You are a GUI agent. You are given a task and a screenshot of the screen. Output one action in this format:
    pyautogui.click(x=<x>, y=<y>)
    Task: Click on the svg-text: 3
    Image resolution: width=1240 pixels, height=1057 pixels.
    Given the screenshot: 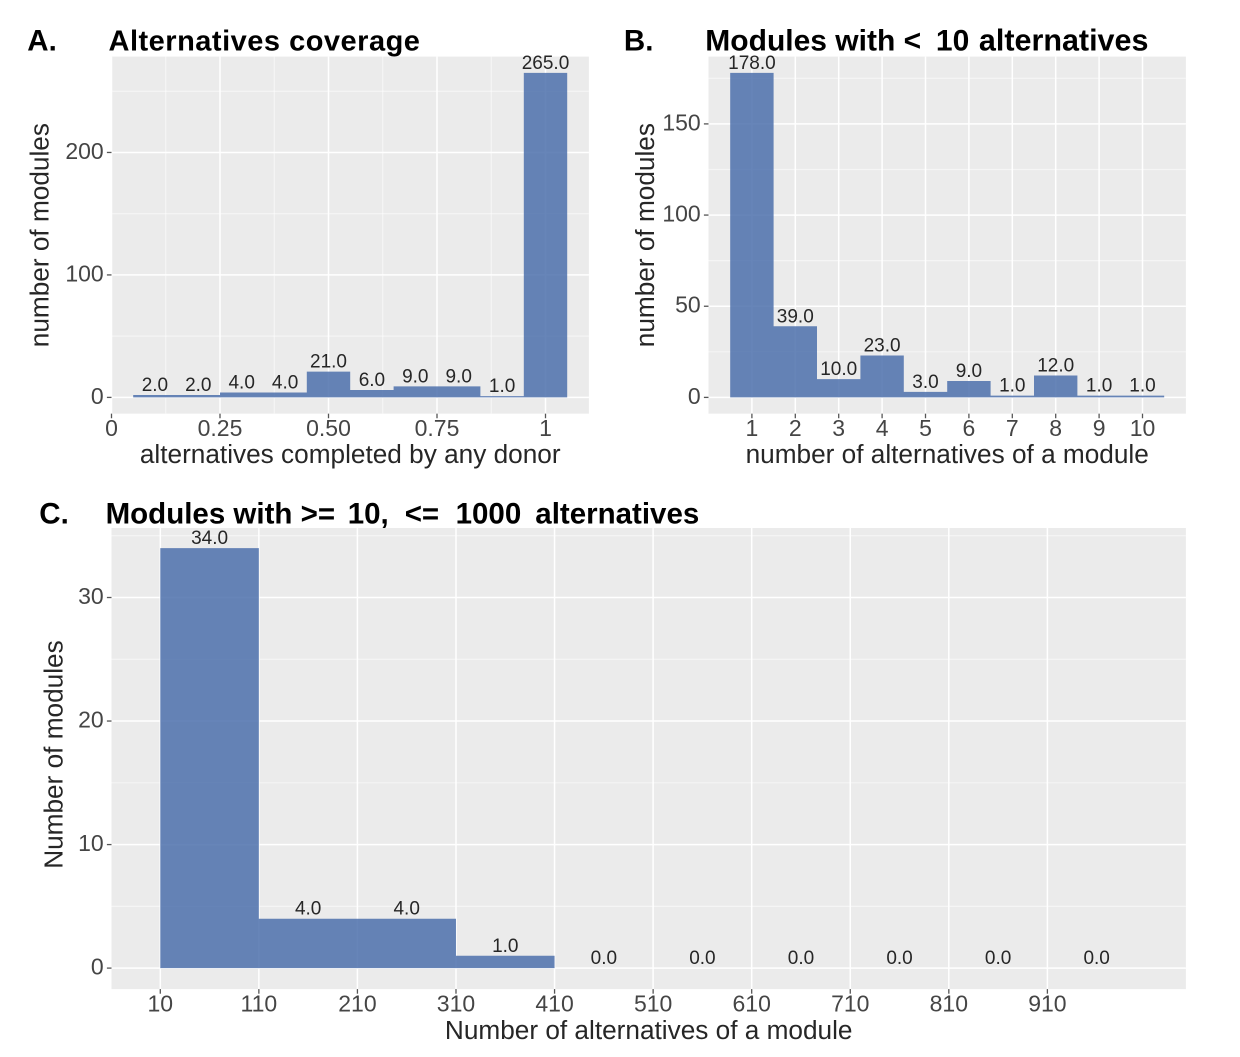 What is the action you would take?
    pyautogui.click(x=838, y=428)
    